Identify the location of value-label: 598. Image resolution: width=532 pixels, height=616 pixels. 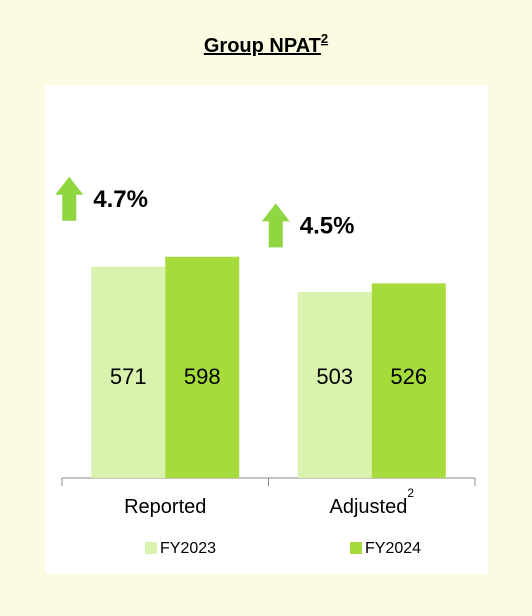
(202, 376).